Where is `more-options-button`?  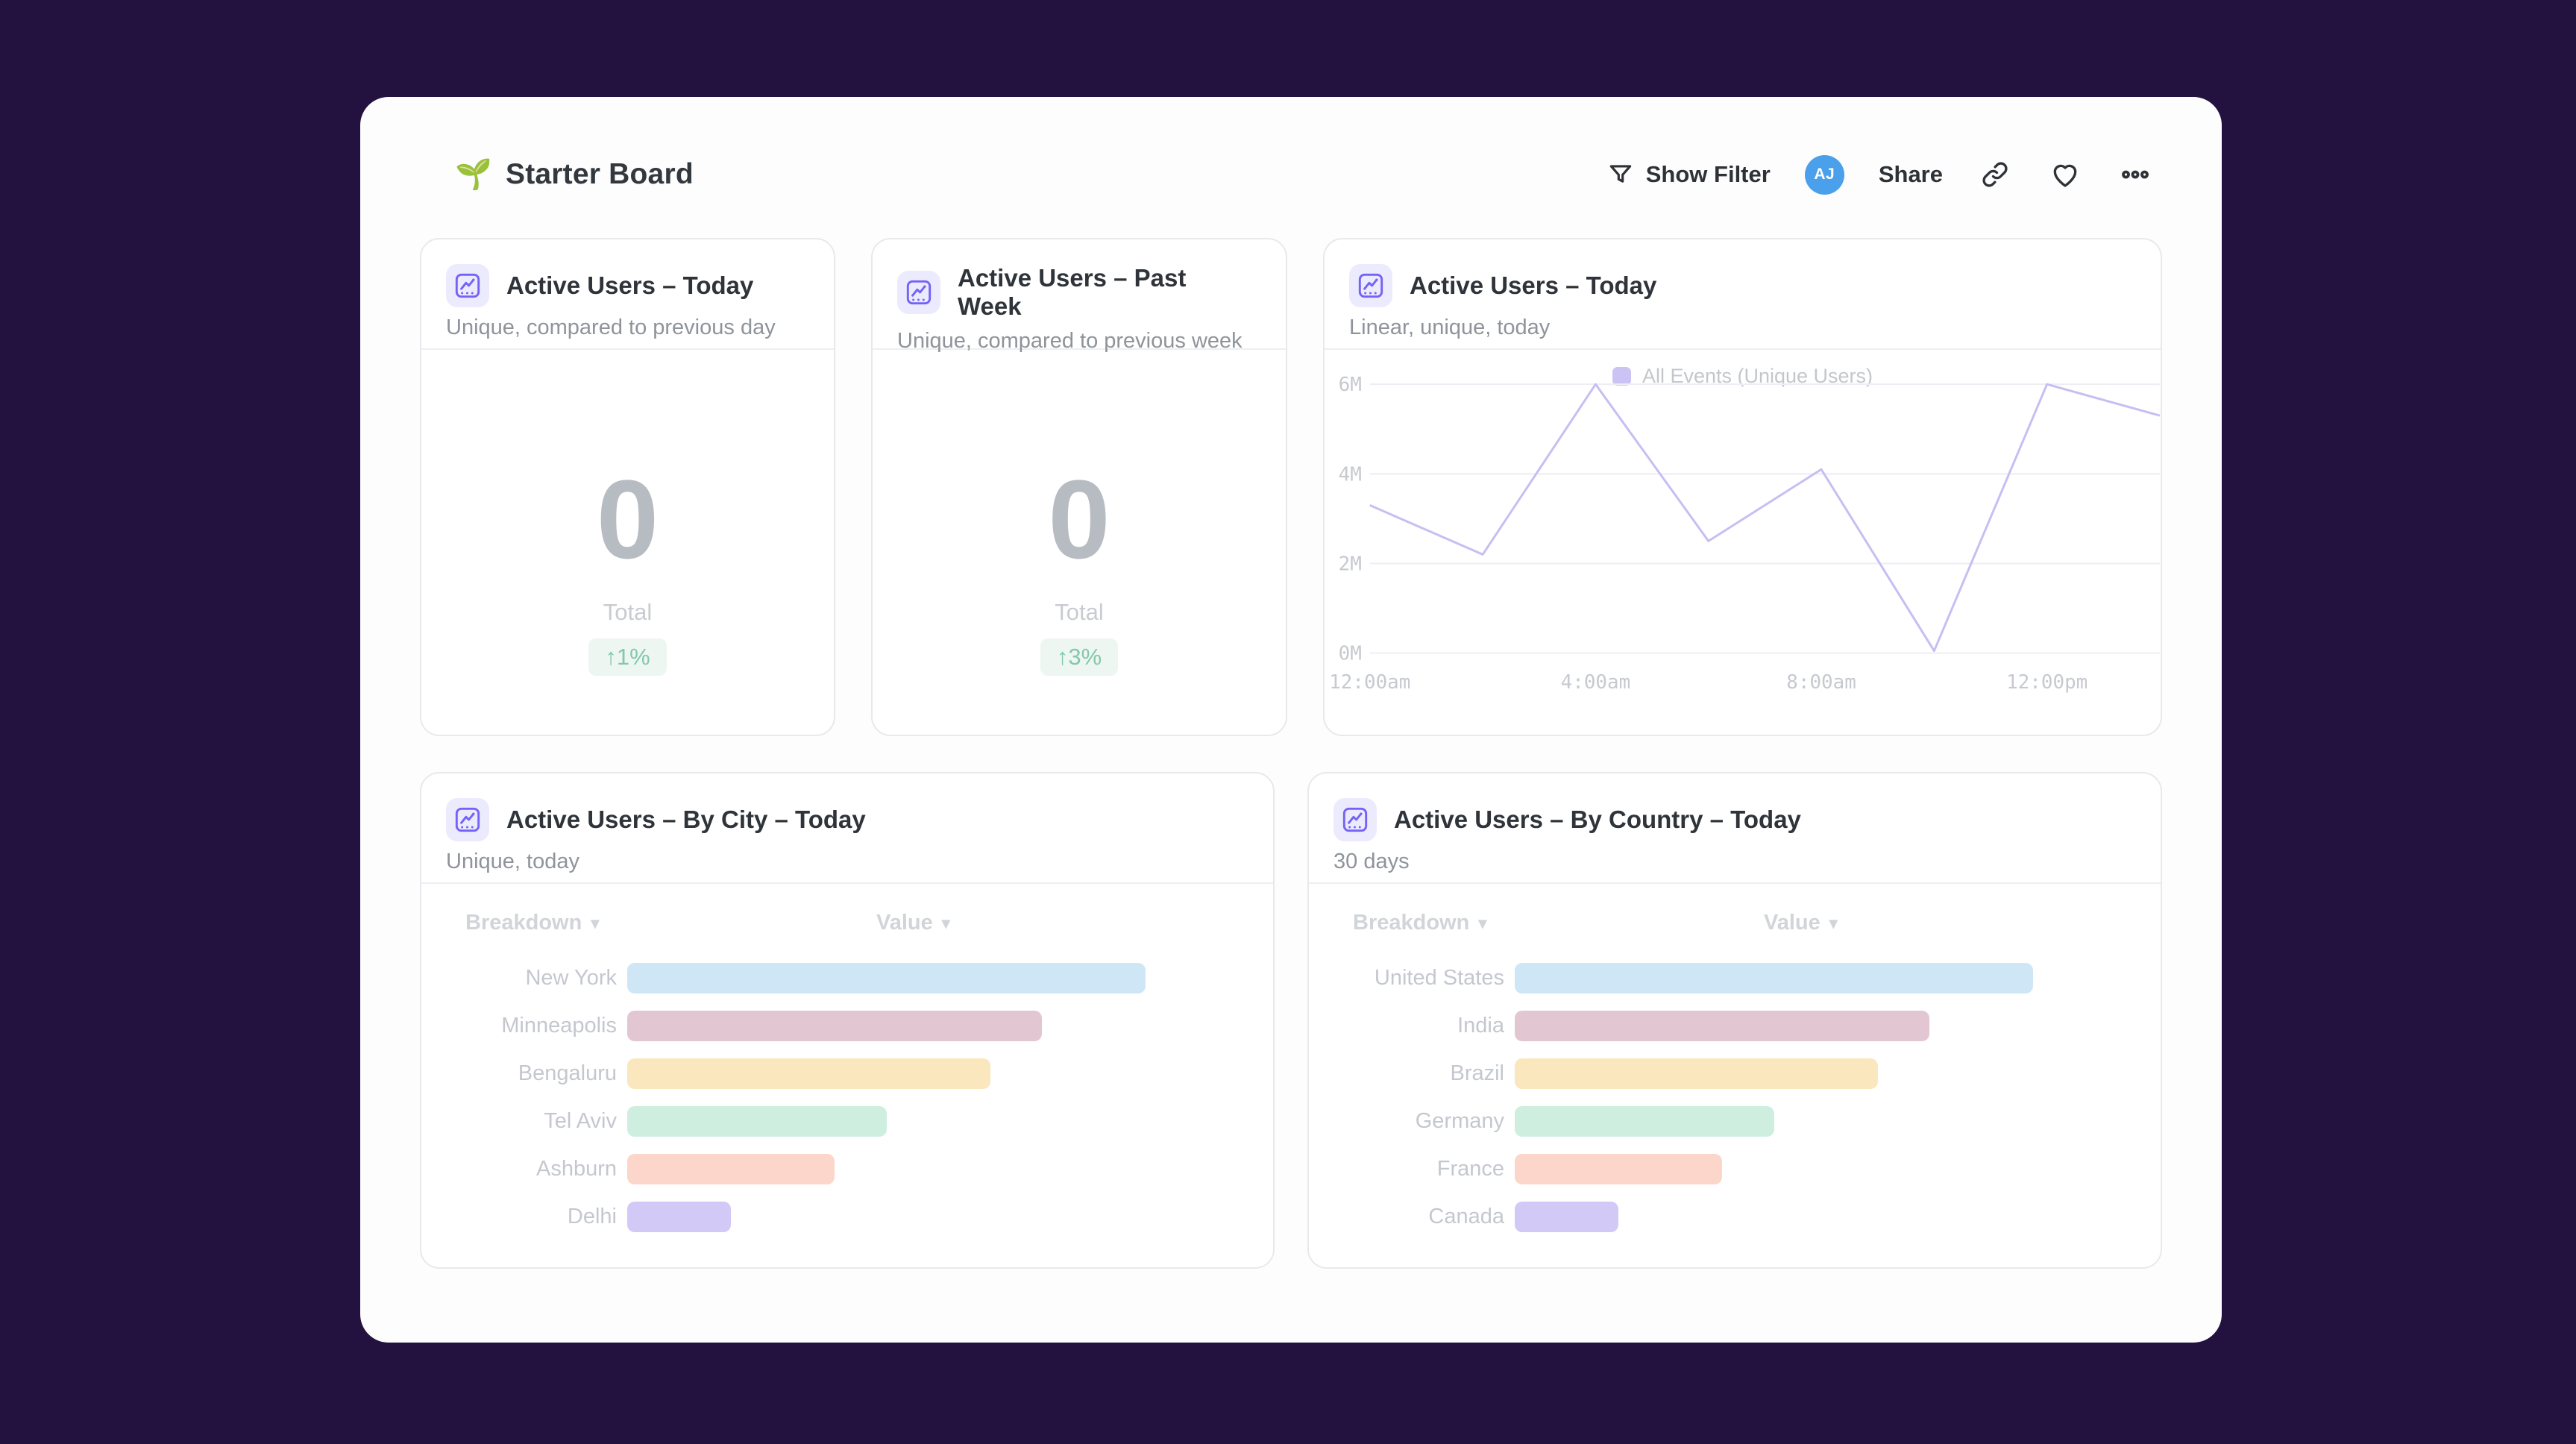 more-options-button is located at coordinates (2135, 175).